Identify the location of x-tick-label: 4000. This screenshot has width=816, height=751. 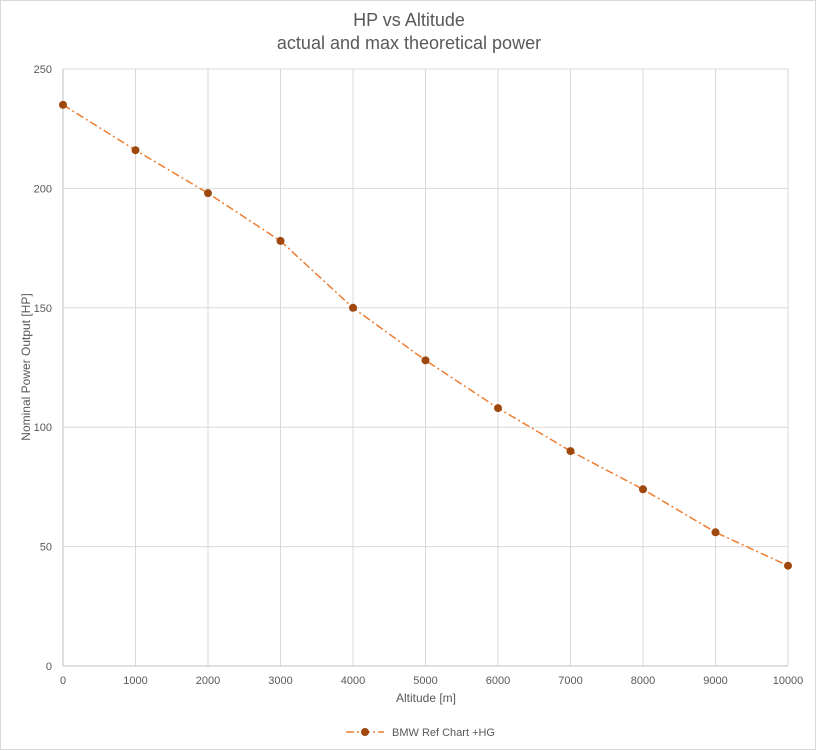
(353, 681).